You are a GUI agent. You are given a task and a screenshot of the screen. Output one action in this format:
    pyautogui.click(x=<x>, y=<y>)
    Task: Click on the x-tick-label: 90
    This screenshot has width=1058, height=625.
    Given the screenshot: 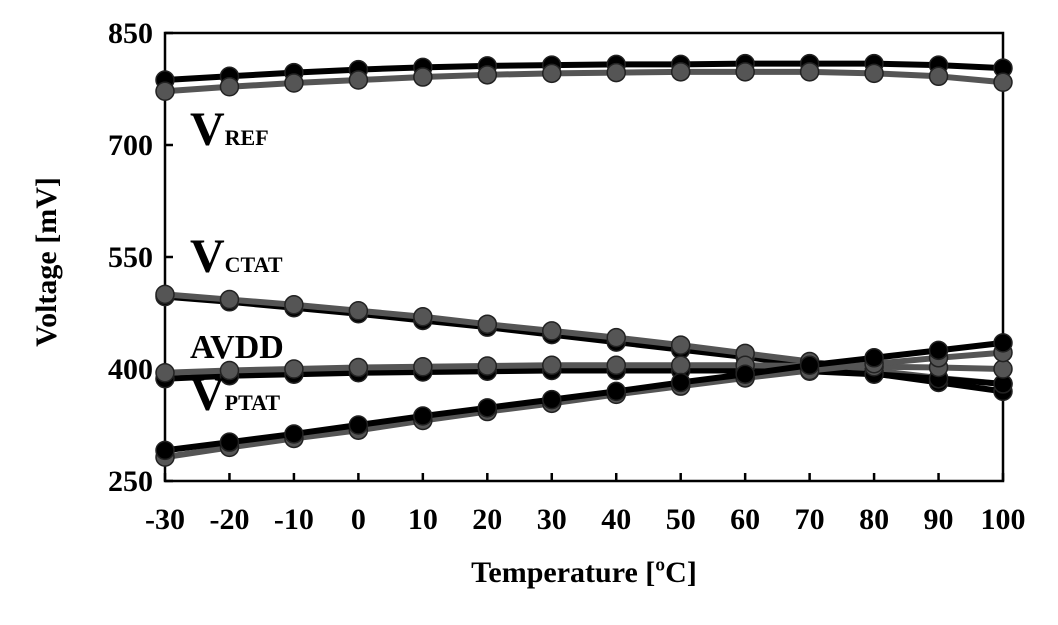 What is the action you would take?
    pyautogui.click(x=939, y=519)
    